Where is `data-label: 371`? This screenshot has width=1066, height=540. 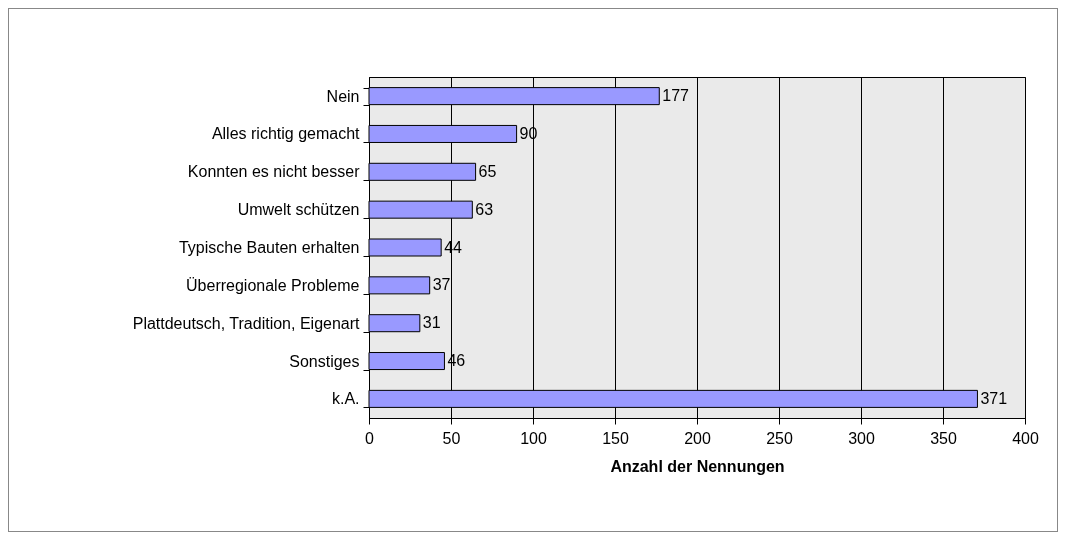
data-label: 371 is located at coordinates (994, 398).